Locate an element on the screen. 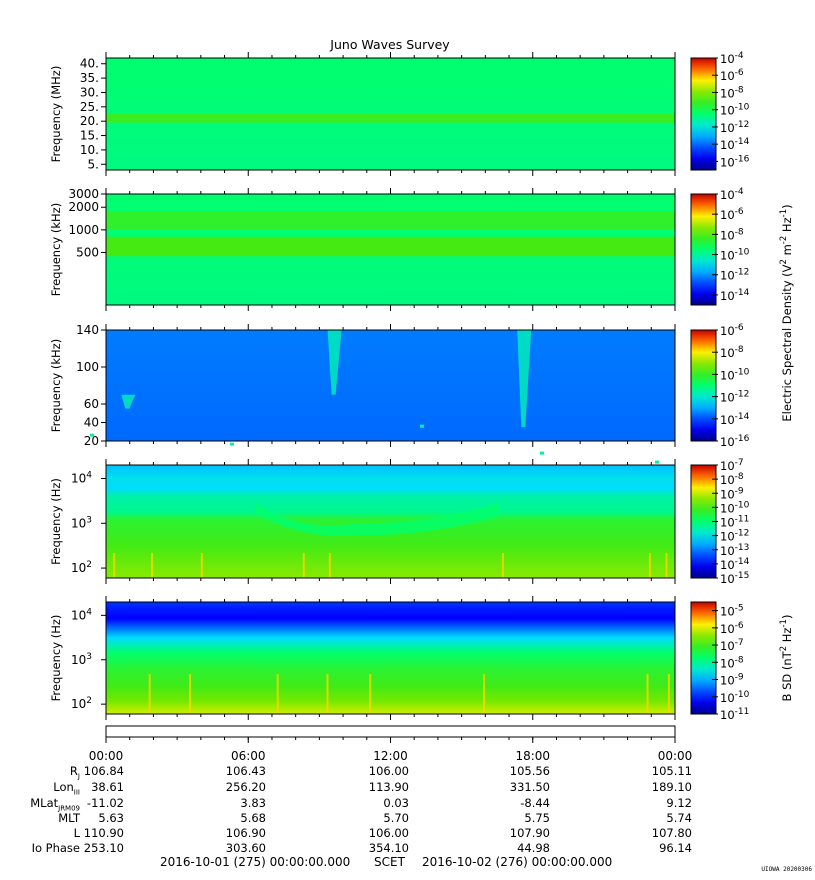 This screenshot has width=815, height=880. y-tick-label: 10² is located at coordinates (81, 703).